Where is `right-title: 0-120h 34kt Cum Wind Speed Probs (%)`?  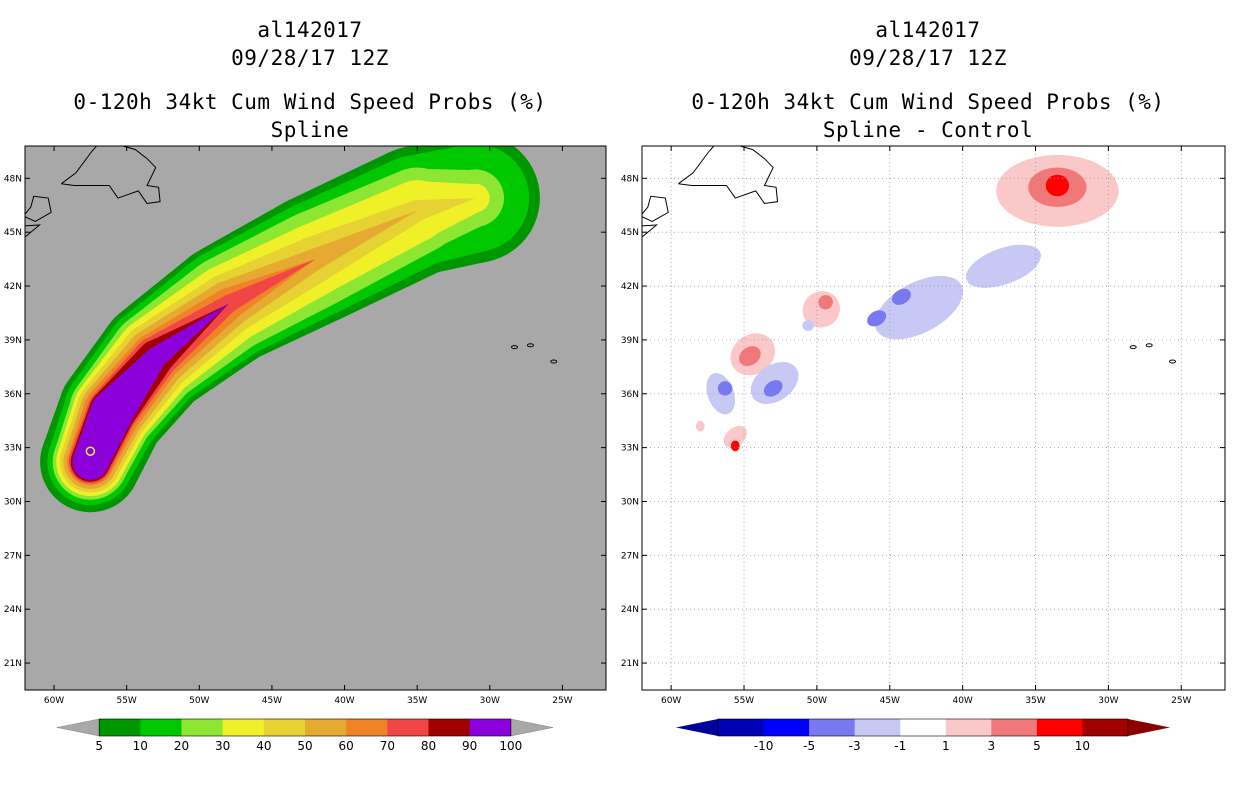 right-title: 0-120h 34kt Cum Wind Speed Probs (%) is located at coordinates (928, 102).